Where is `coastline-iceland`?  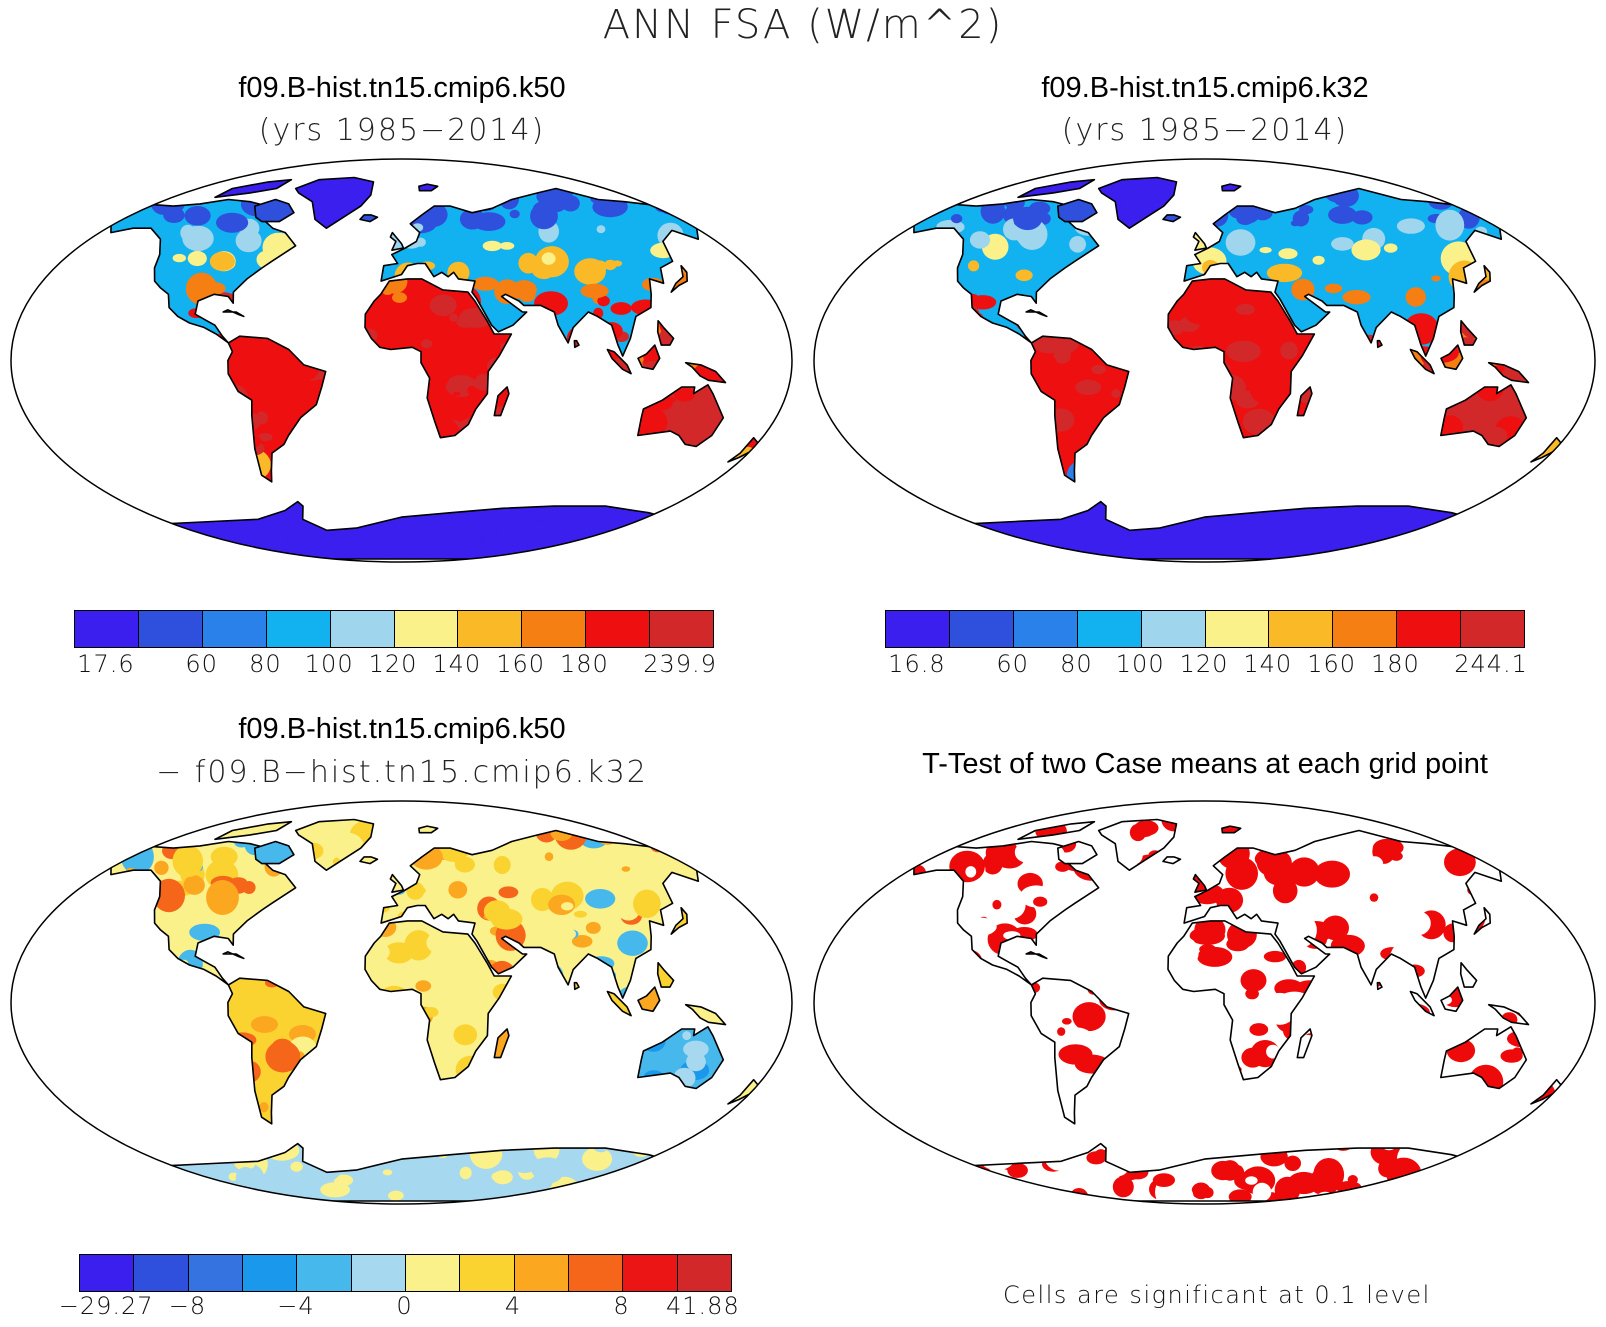 coastline-iceland is located at coordinates (1172, 860).